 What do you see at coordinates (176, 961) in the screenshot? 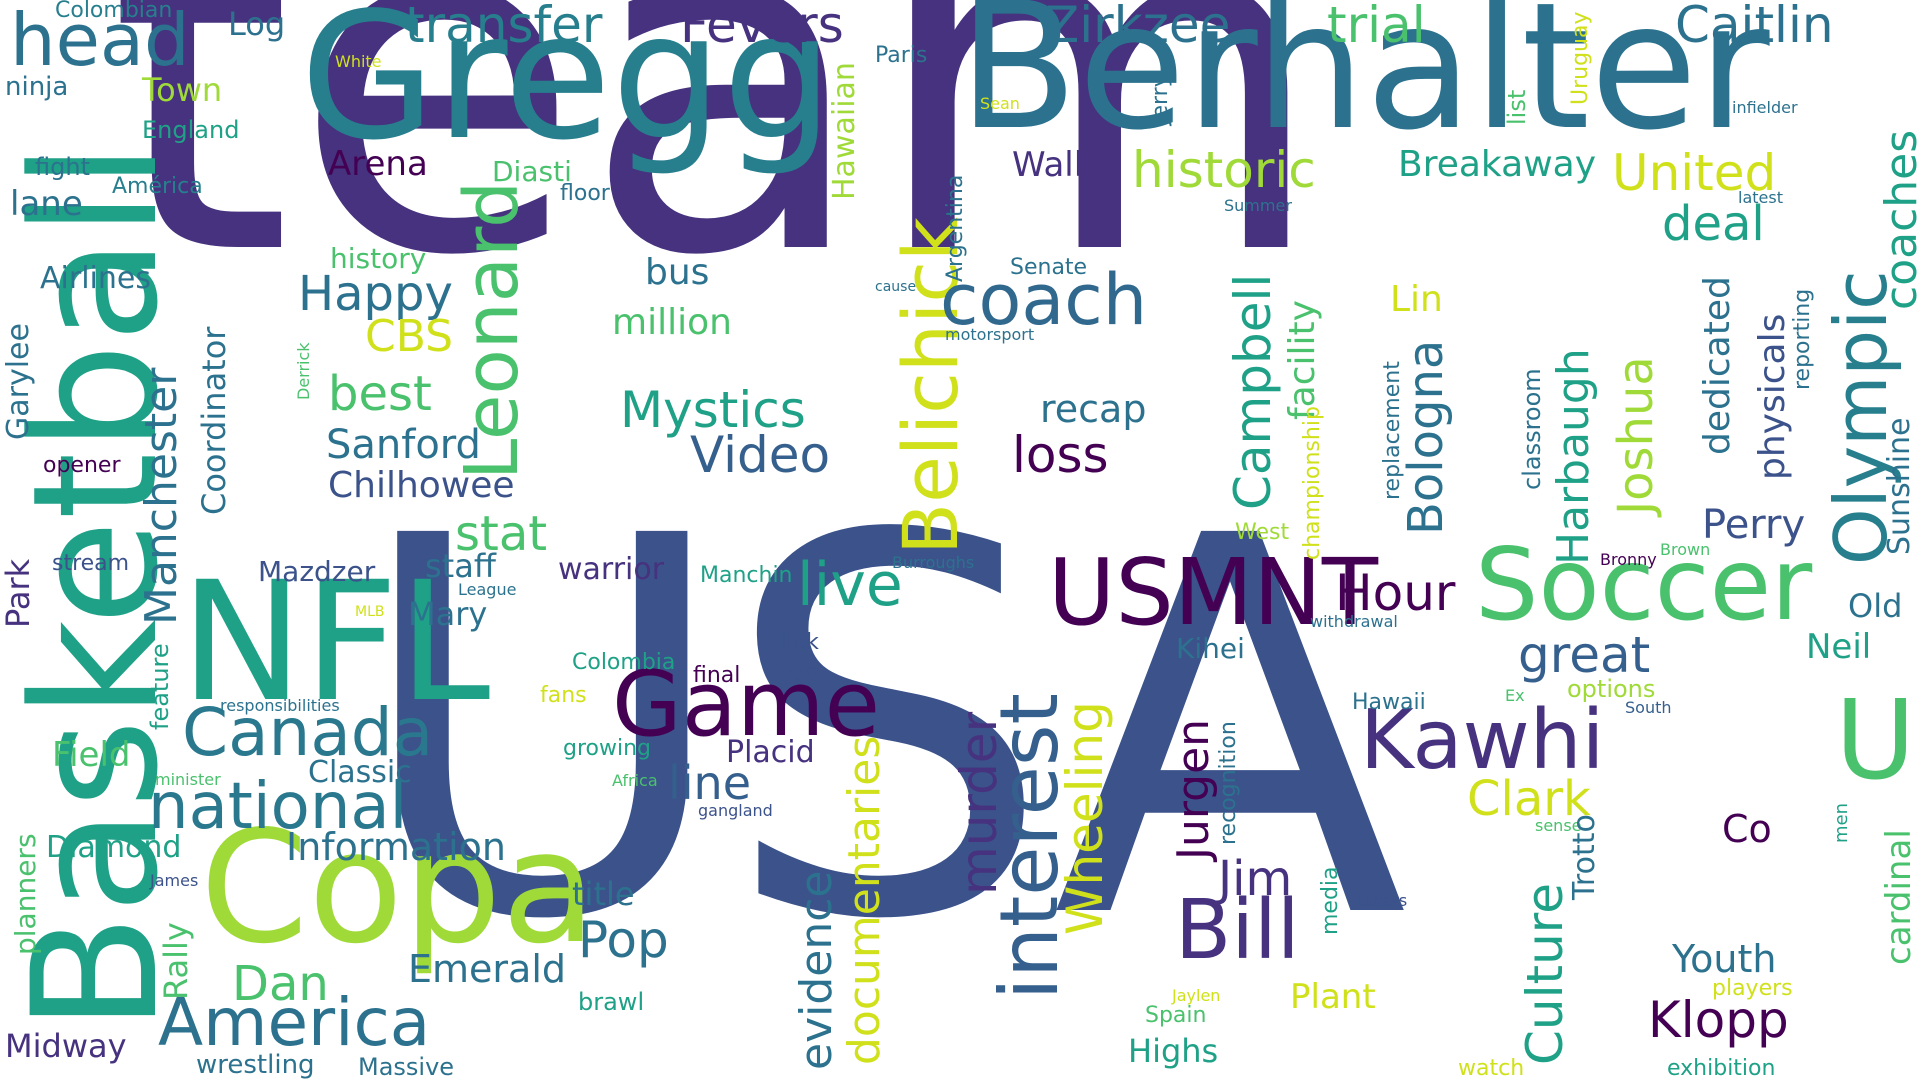
I see `word: Rally` at bounding box center [176, 961].